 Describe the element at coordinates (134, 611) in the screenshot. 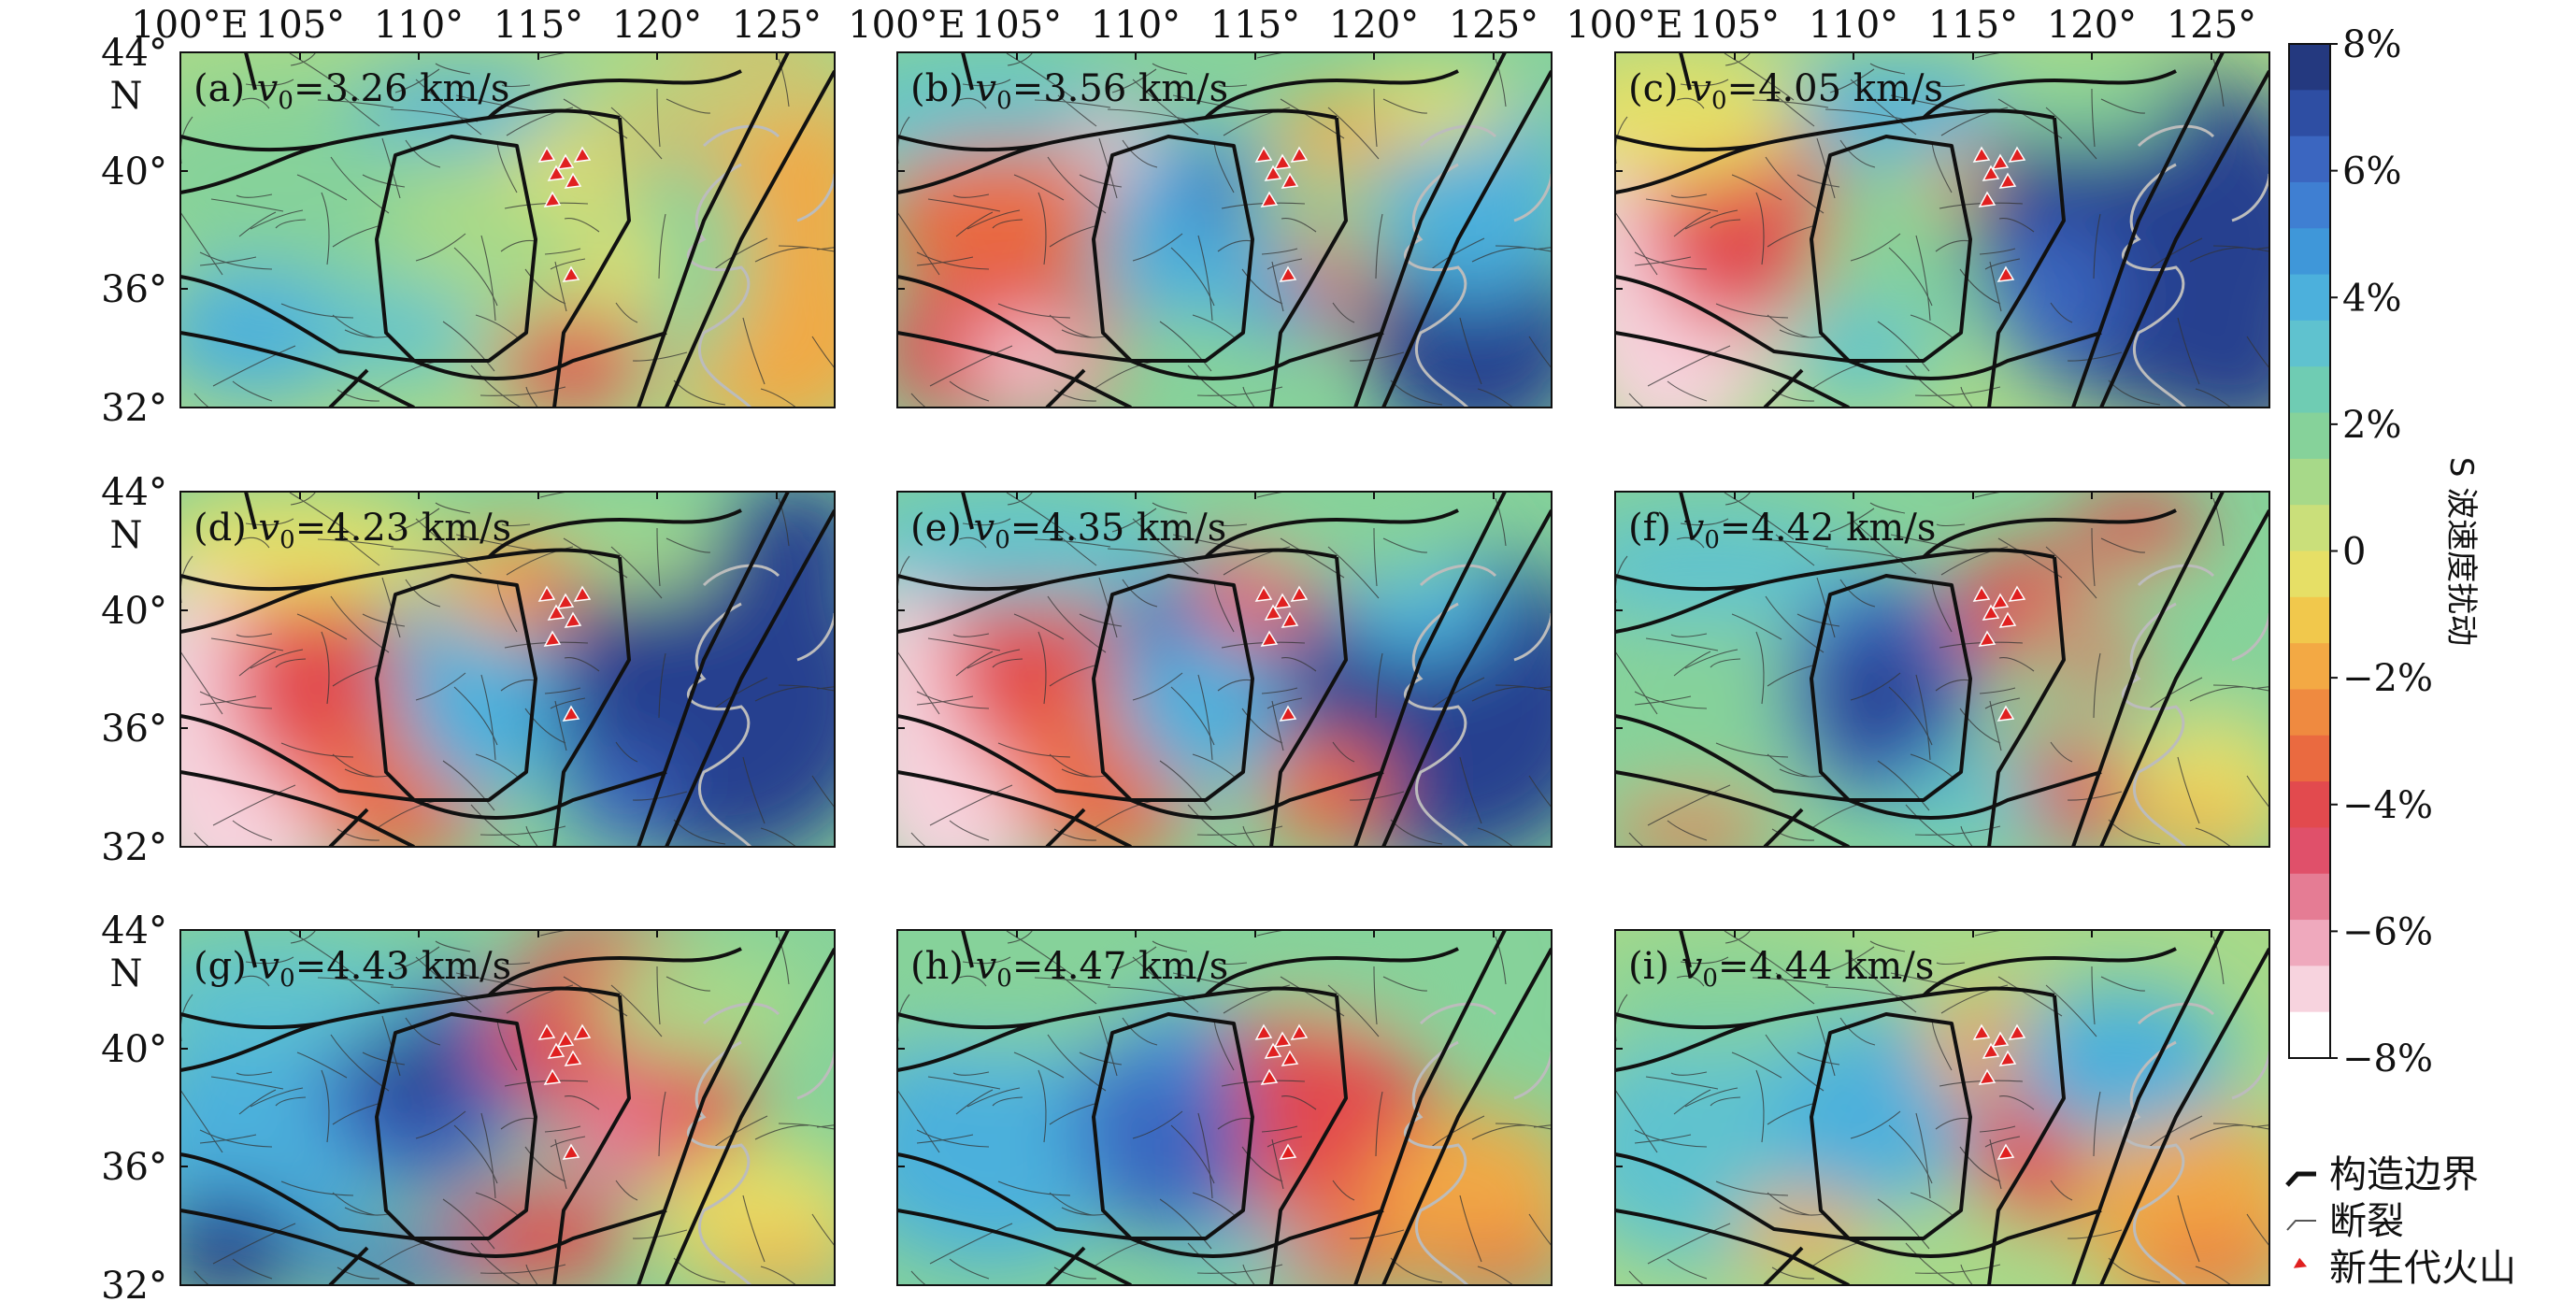

I see `latitude-label: 40°` at that location.